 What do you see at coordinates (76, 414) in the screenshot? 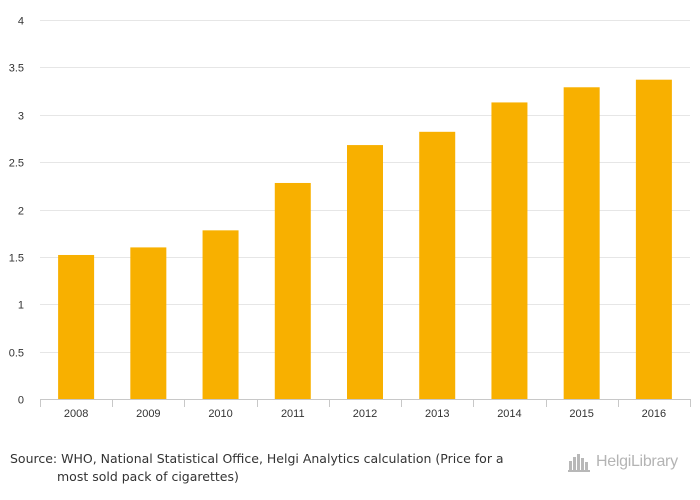
I see `x-tick-label: 2008` at bounding box center [76, 414].